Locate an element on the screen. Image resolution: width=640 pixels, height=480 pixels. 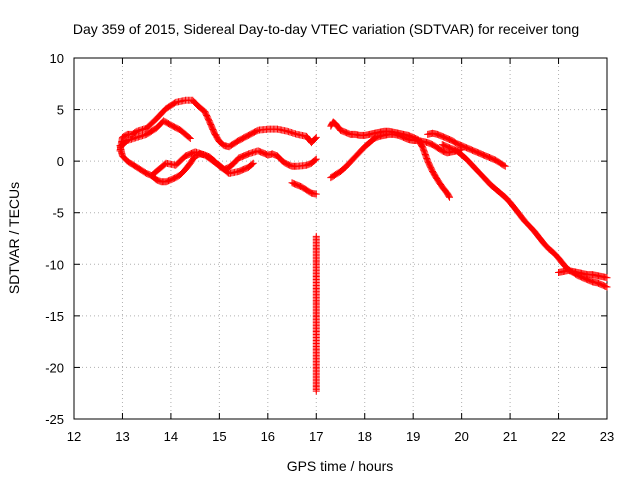
x-tick-label: 12 is located at coordinates (74, 436).